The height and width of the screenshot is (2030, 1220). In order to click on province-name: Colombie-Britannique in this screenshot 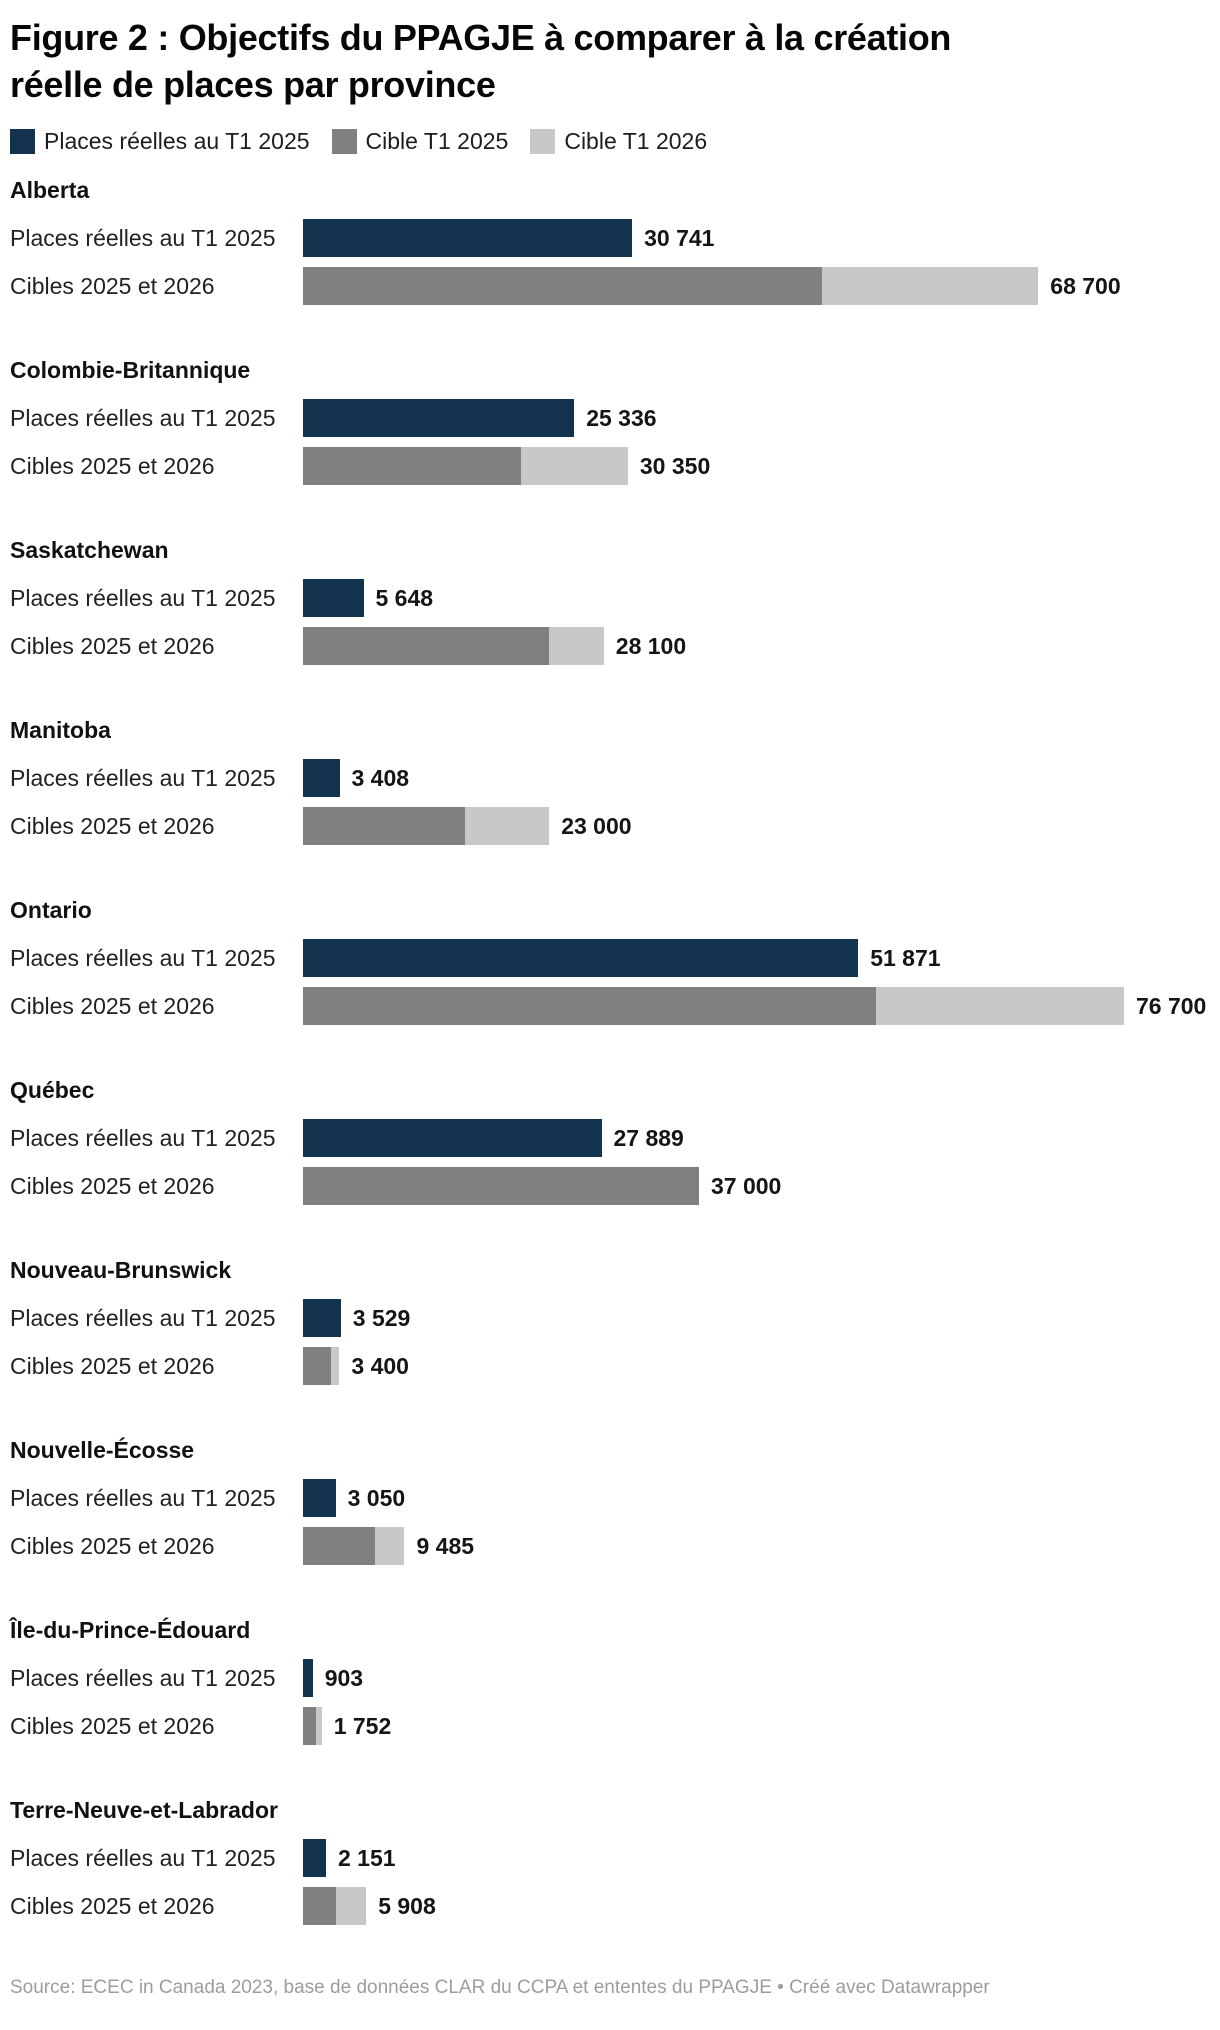, I will do `click(130, 370)`.